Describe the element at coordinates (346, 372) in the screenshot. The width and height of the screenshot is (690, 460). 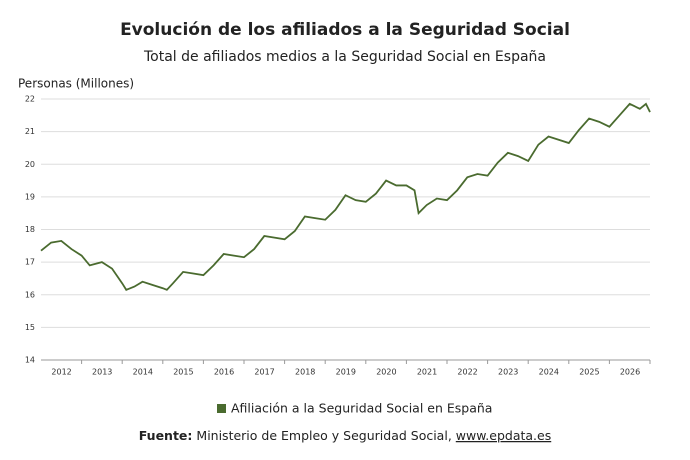
I see `x-tick-label: 2019` at that location.